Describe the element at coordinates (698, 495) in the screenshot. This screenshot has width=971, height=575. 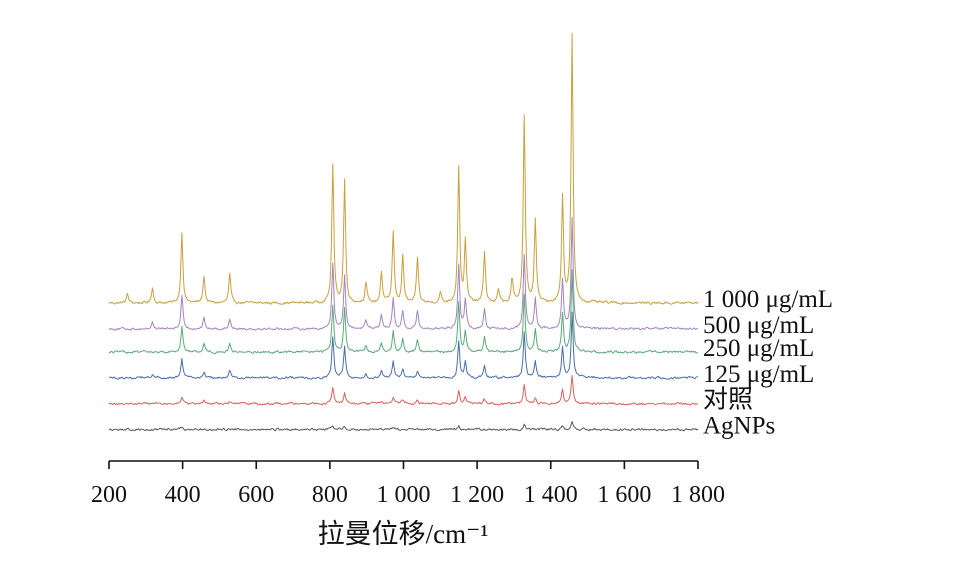
I see `x-tick-label: 1 800` at that location.